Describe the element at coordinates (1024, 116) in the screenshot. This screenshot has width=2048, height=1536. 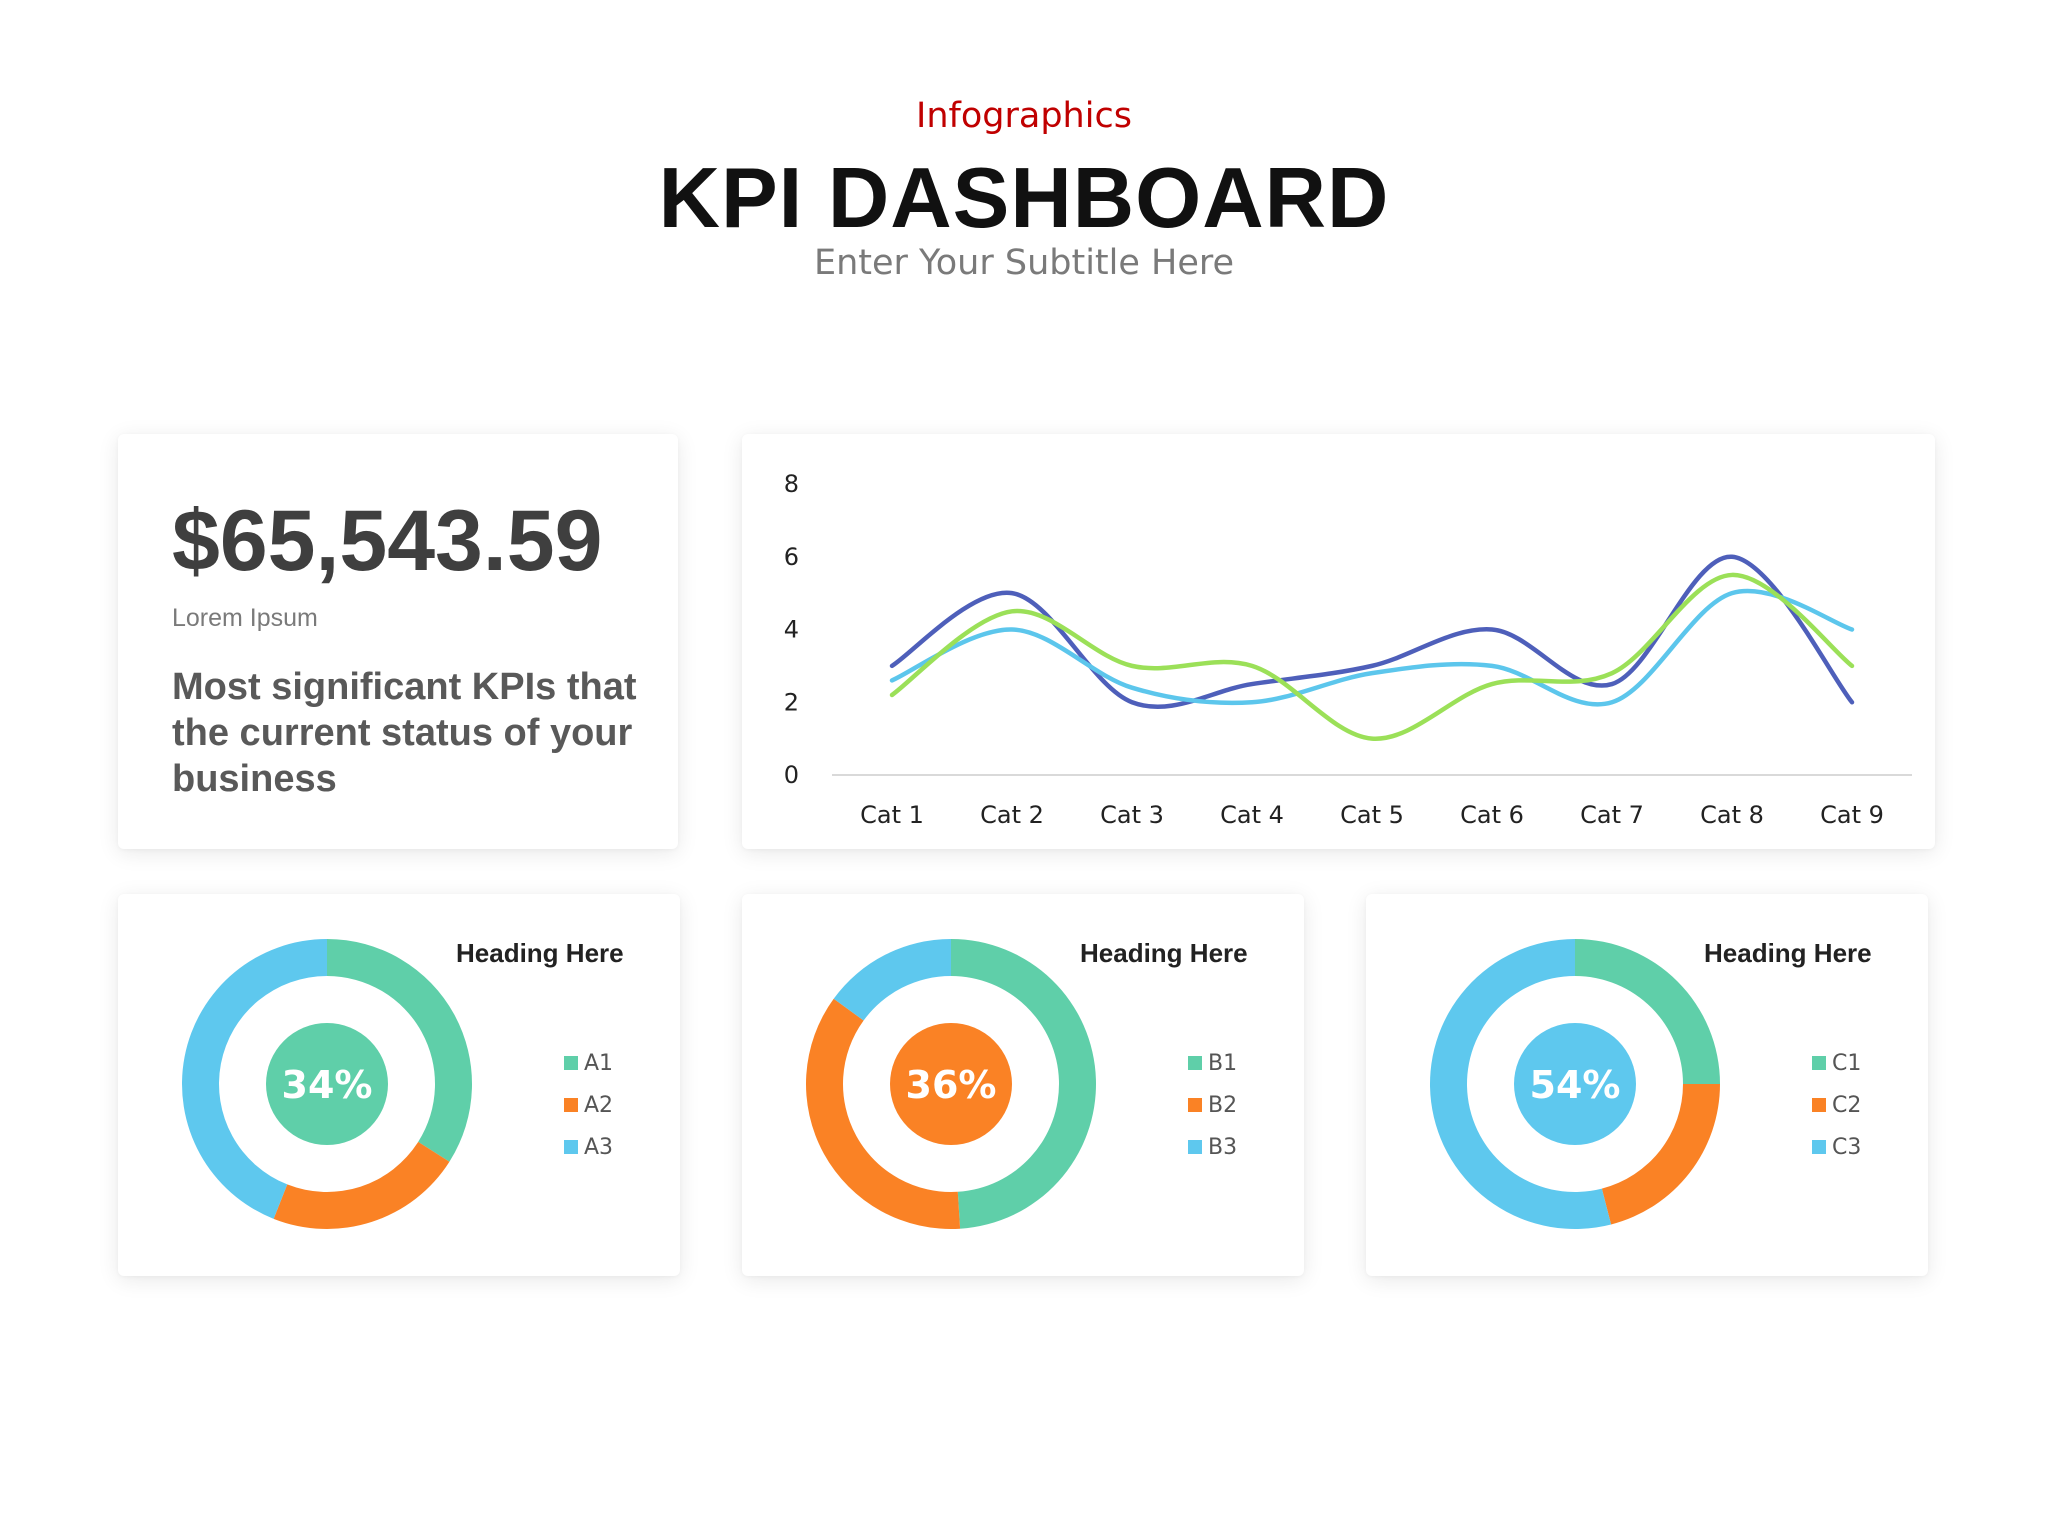
I see `header-kicker: Infographics` at that location.